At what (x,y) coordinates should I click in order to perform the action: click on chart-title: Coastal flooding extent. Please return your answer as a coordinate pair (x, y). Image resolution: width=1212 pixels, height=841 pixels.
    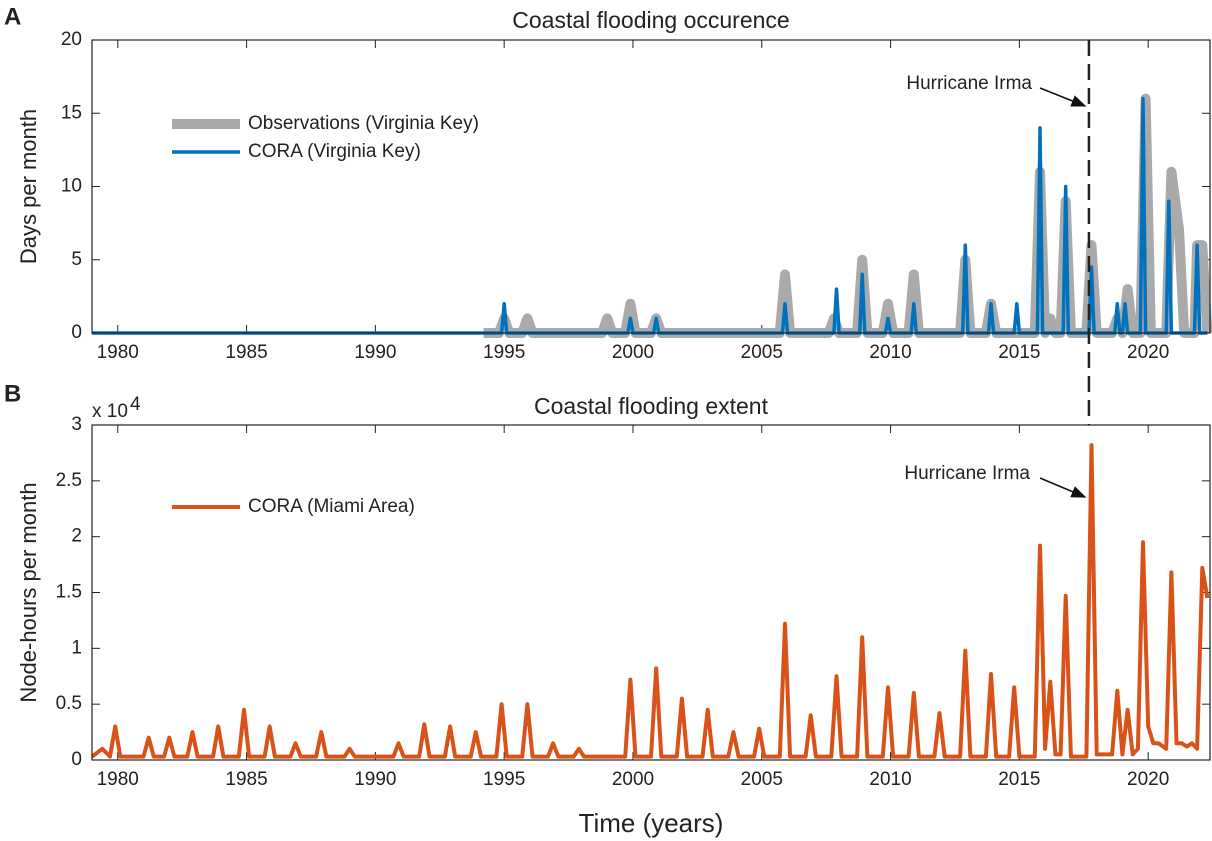
    Looking at the image, I should click on (651, 406).